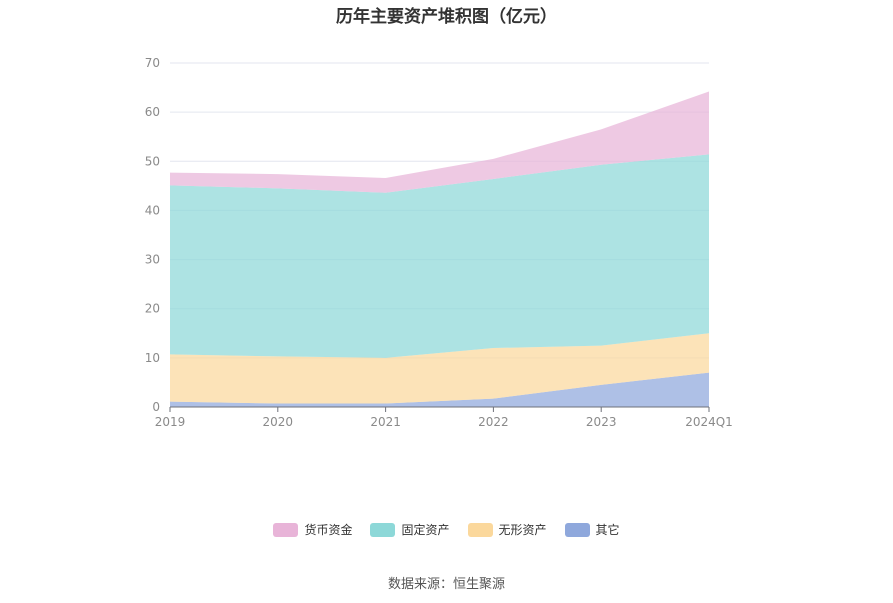  I want to click on chart-title: 历年主要资产堆积图（亿元）, so click(446, 17).